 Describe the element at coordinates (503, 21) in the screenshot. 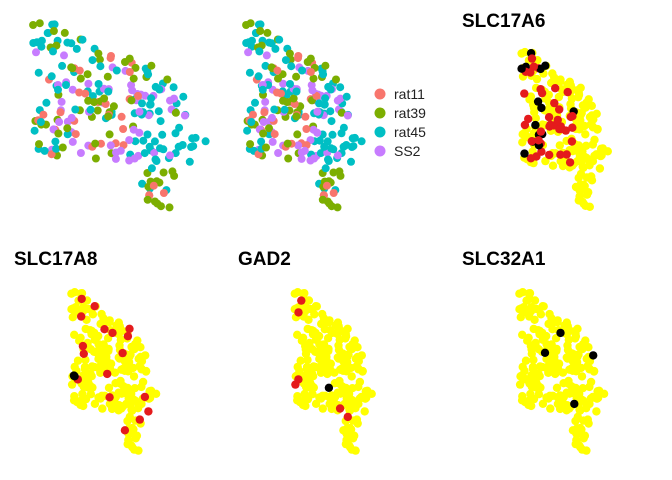

I see `panel-title-slc17a6: SLC17A6` at that location.